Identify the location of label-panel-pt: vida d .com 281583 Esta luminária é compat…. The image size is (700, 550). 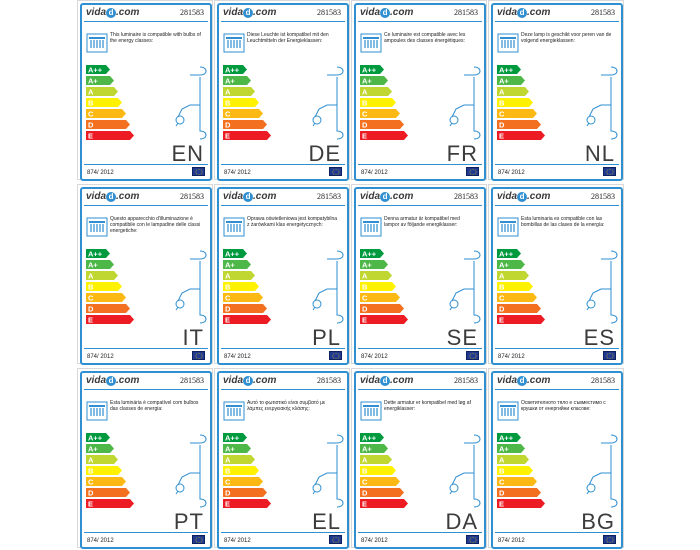
(145, 458).